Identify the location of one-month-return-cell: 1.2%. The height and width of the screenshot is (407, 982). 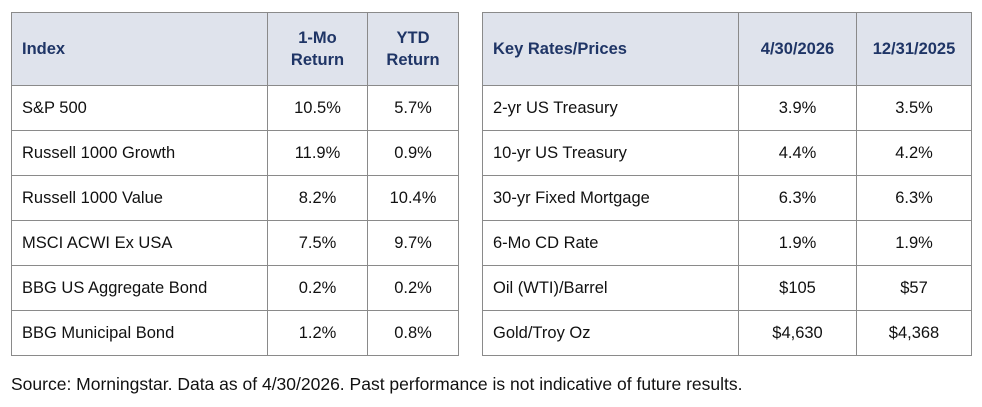
(317, 333).